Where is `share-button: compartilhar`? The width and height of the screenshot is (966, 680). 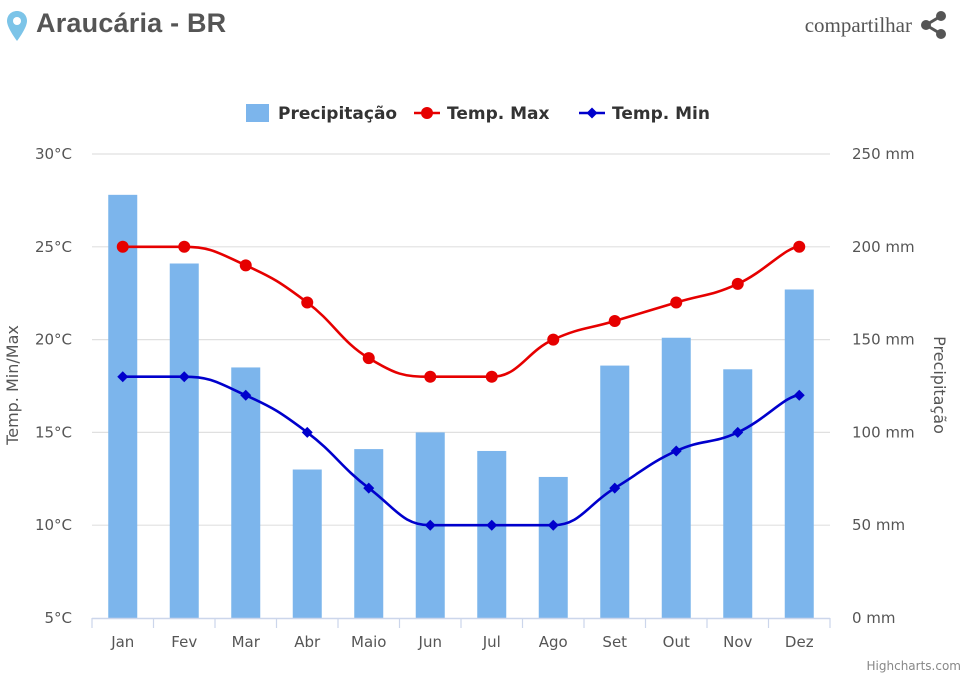 share-button: compartilhar is located at coordinates (877, 25).